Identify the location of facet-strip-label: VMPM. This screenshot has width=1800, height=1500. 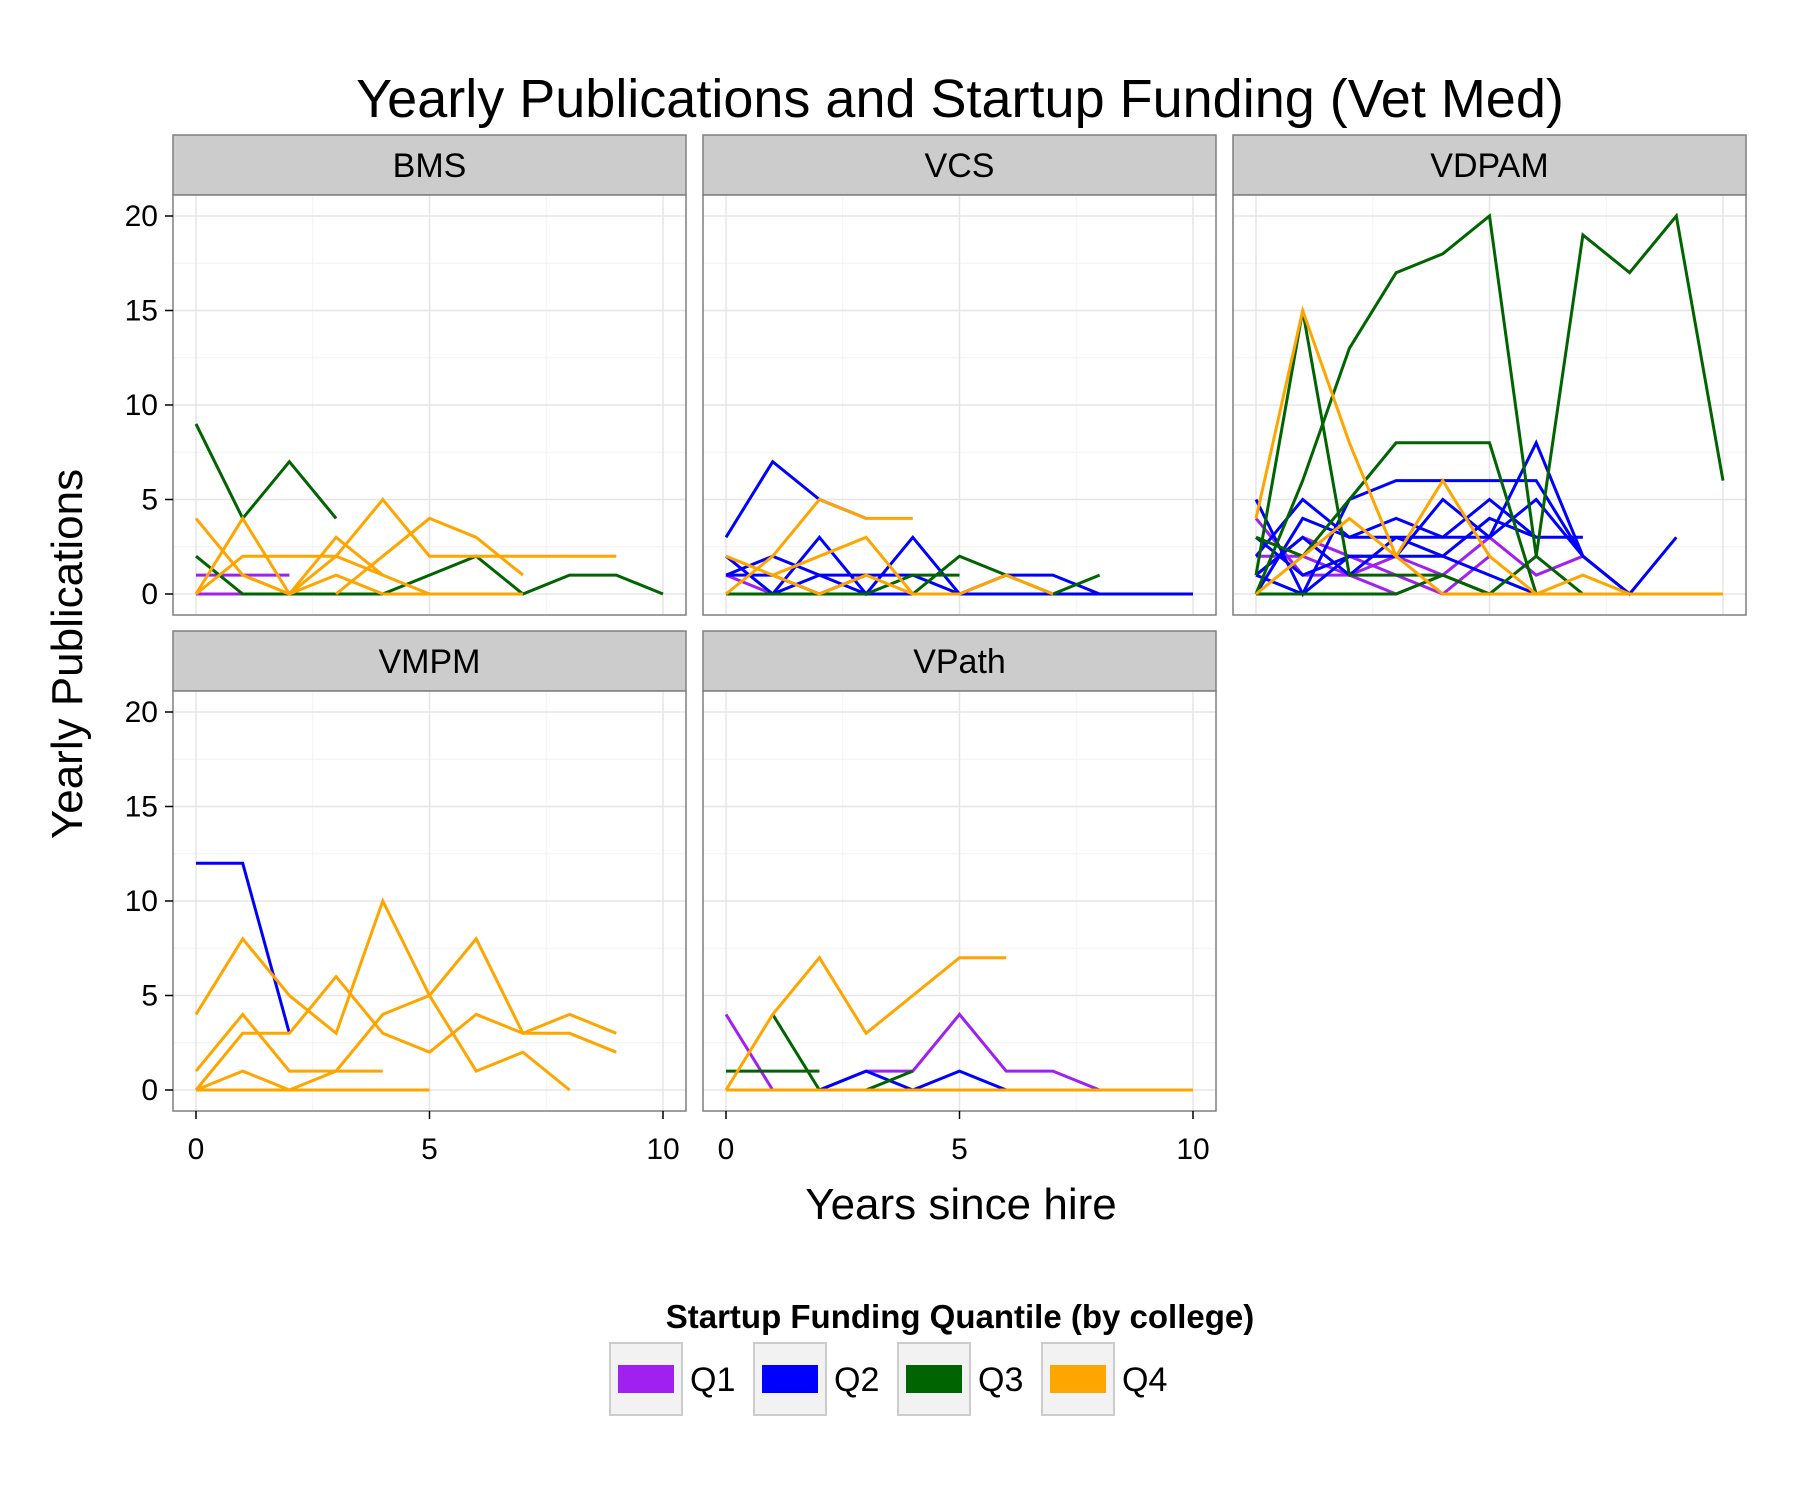
(430, 662).